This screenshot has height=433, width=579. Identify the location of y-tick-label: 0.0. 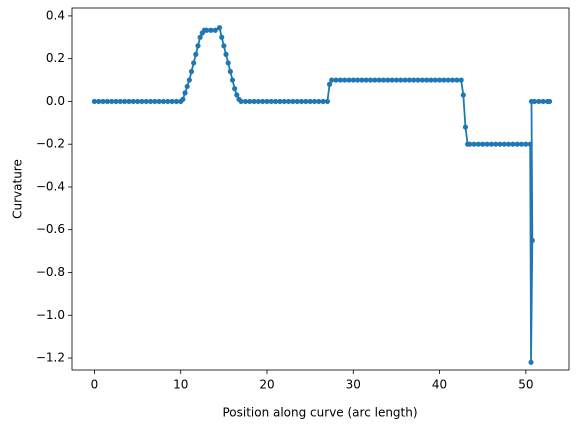
(55, 101).